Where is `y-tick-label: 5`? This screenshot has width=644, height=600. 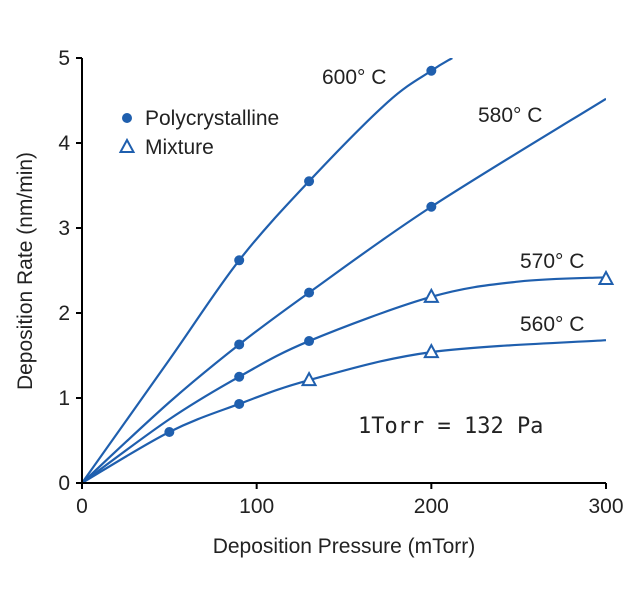 y-tick-label: 5 is located at coordinates (64, 58).